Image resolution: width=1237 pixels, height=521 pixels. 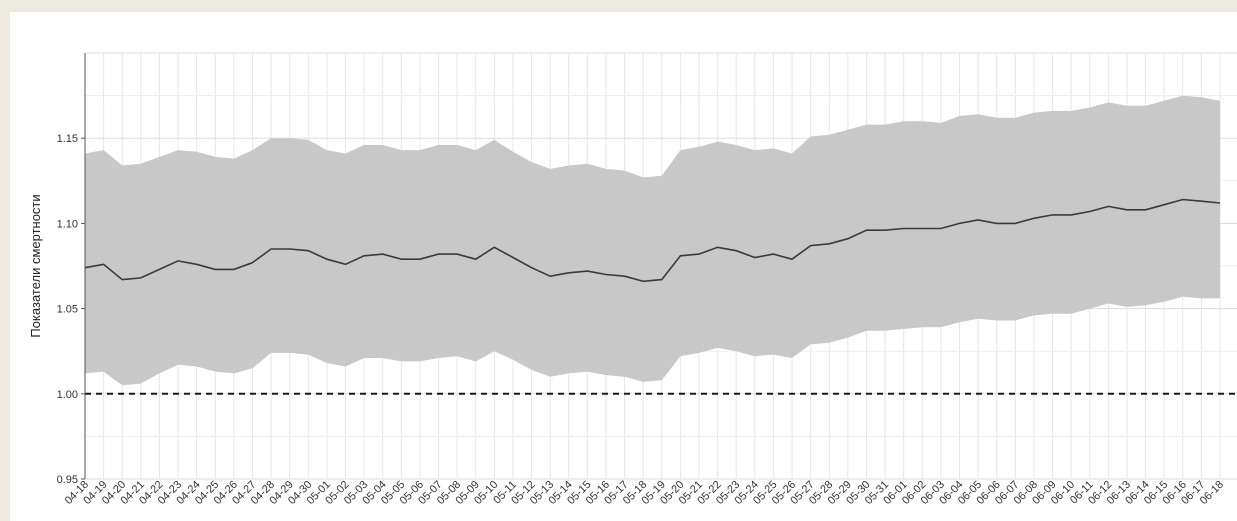 I want to click on y-axis-title: Показатели смертности, so click(x=35, y=265).